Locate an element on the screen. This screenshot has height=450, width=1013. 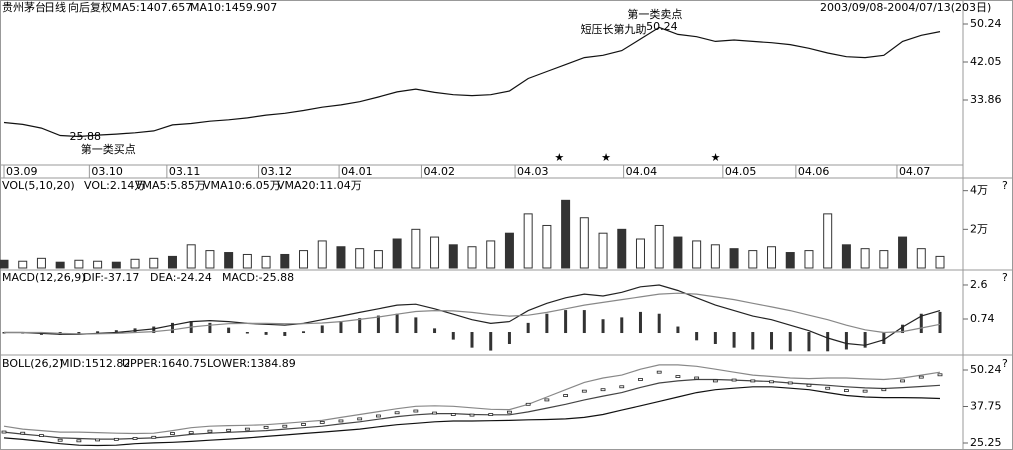
x-tick-label: 04.03 is located at coordinates (533, 171).